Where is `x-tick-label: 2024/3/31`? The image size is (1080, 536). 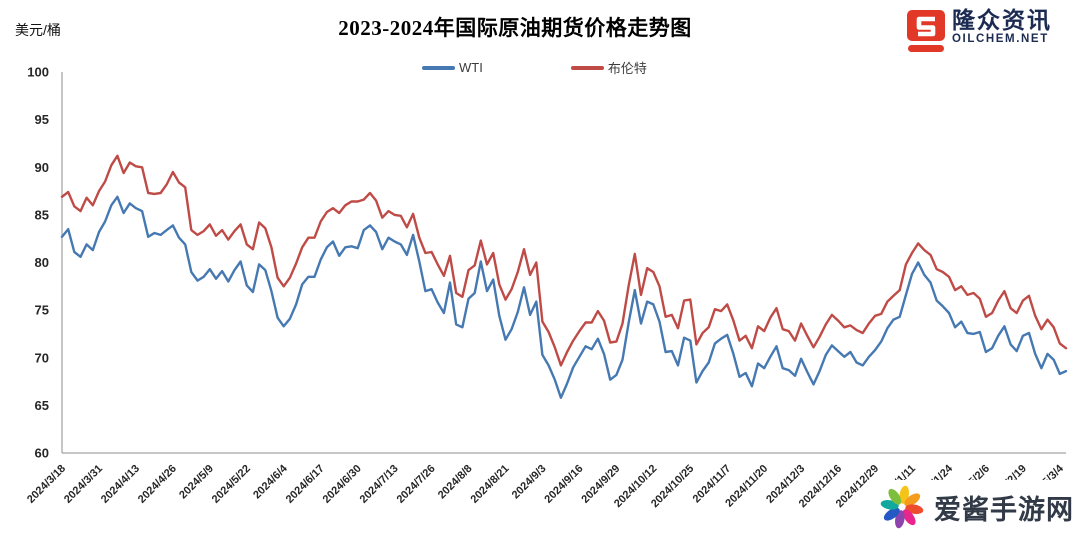 x-tick-label: 2024/3/31 is located at coordinates (83, 484).